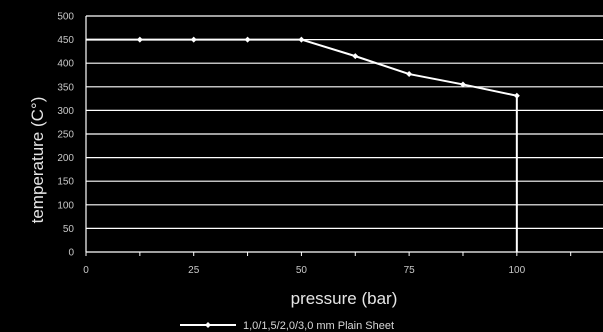 The image size is (603, 332). I want to click on y-tick-label: 500, so click(65, 17).